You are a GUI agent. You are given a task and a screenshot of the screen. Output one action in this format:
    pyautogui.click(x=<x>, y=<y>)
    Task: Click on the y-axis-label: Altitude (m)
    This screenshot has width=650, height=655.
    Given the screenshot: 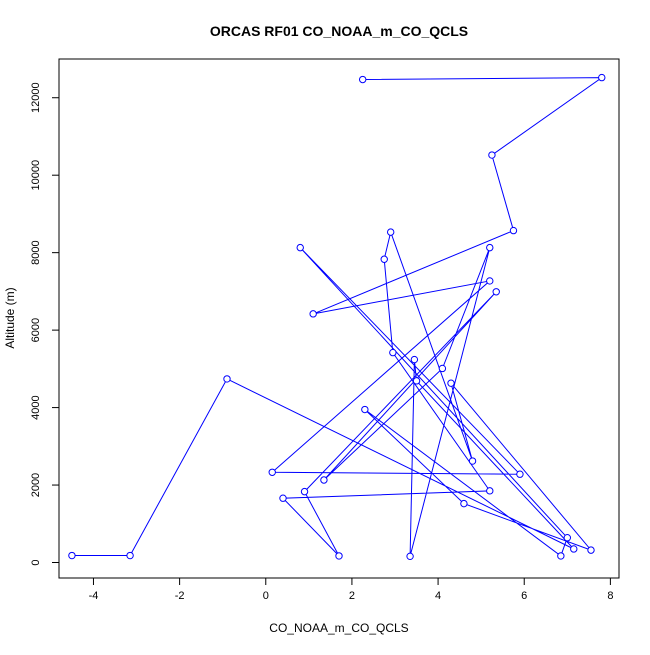 What is the action you would take?
    pyautogui.click(x=10, y=317)
    